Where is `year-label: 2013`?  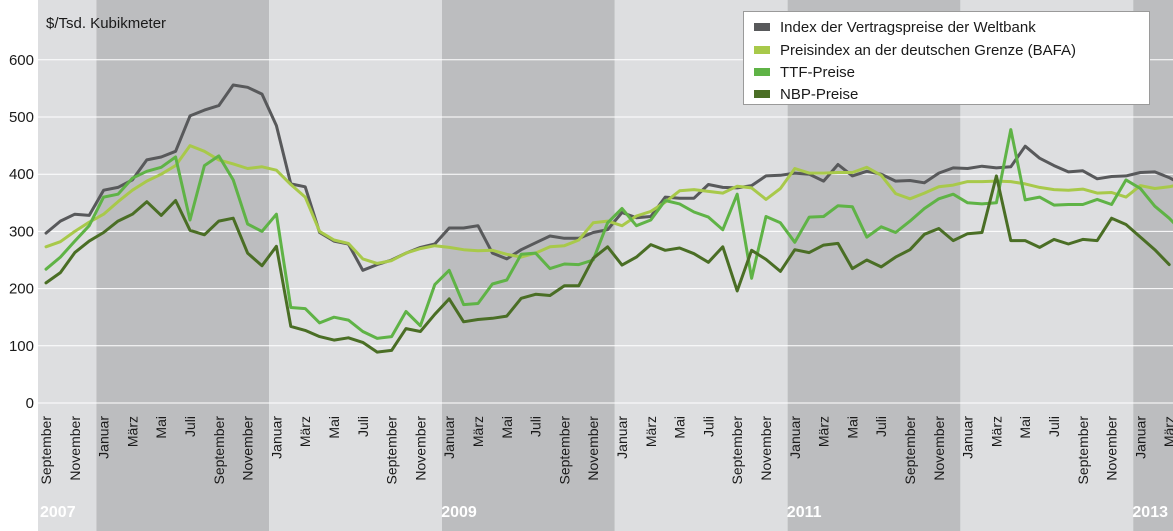 year-label: 2013 is located at coordinates (1150, 512).